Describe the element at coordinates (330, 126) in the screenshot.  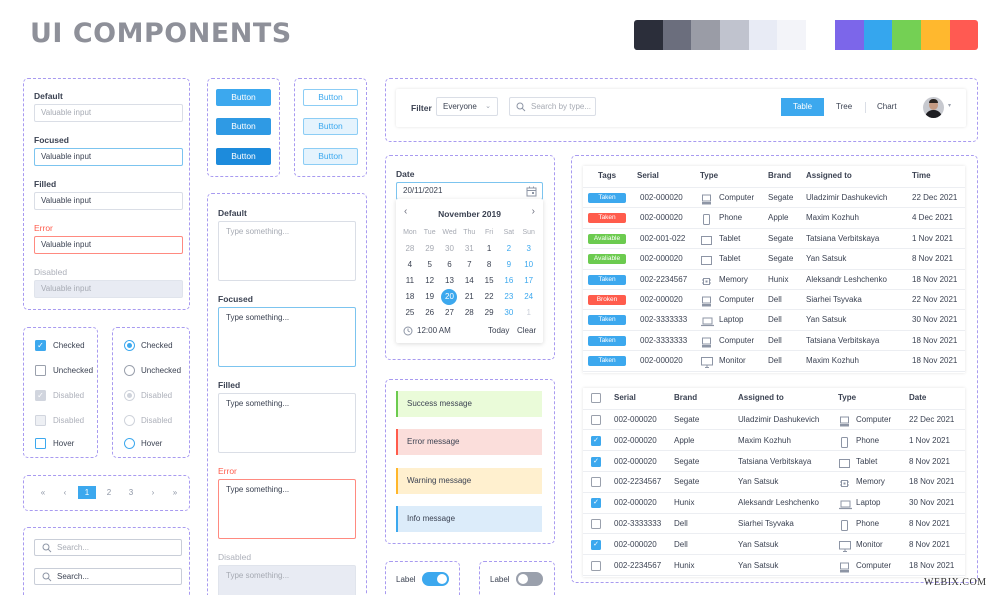
I see `secondary-button-hover: Button` at that location.